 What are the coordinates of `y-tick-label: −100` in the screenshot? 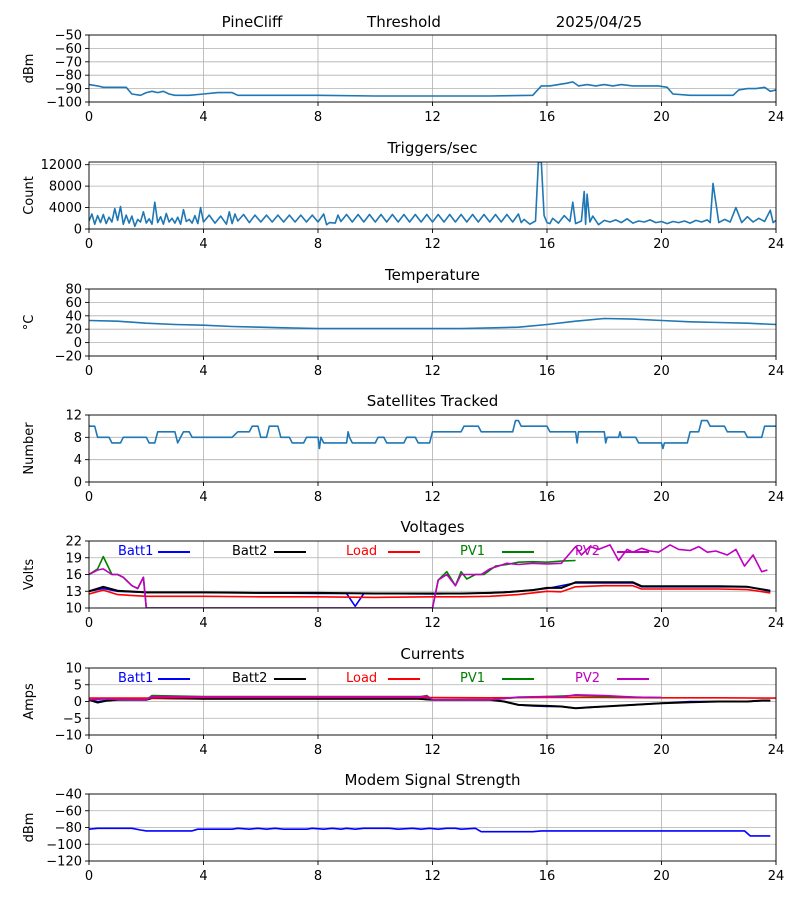 It's located at (64, 103).